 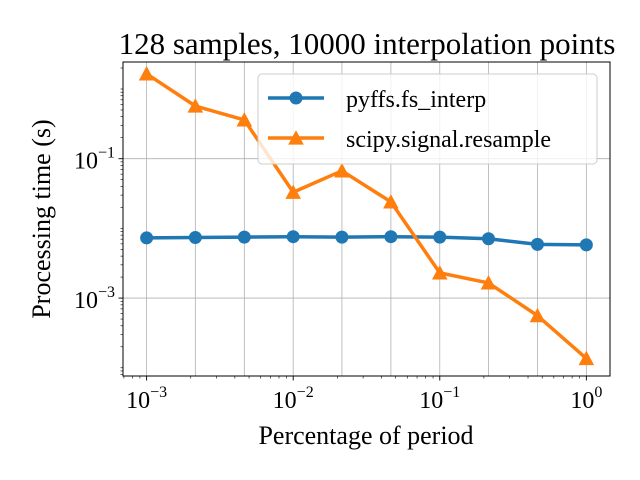 What do you see at coordinates (293, 399) in the screenshot?
I see `x-tick-label: 10⁻²` at bounding box center [293, 399].